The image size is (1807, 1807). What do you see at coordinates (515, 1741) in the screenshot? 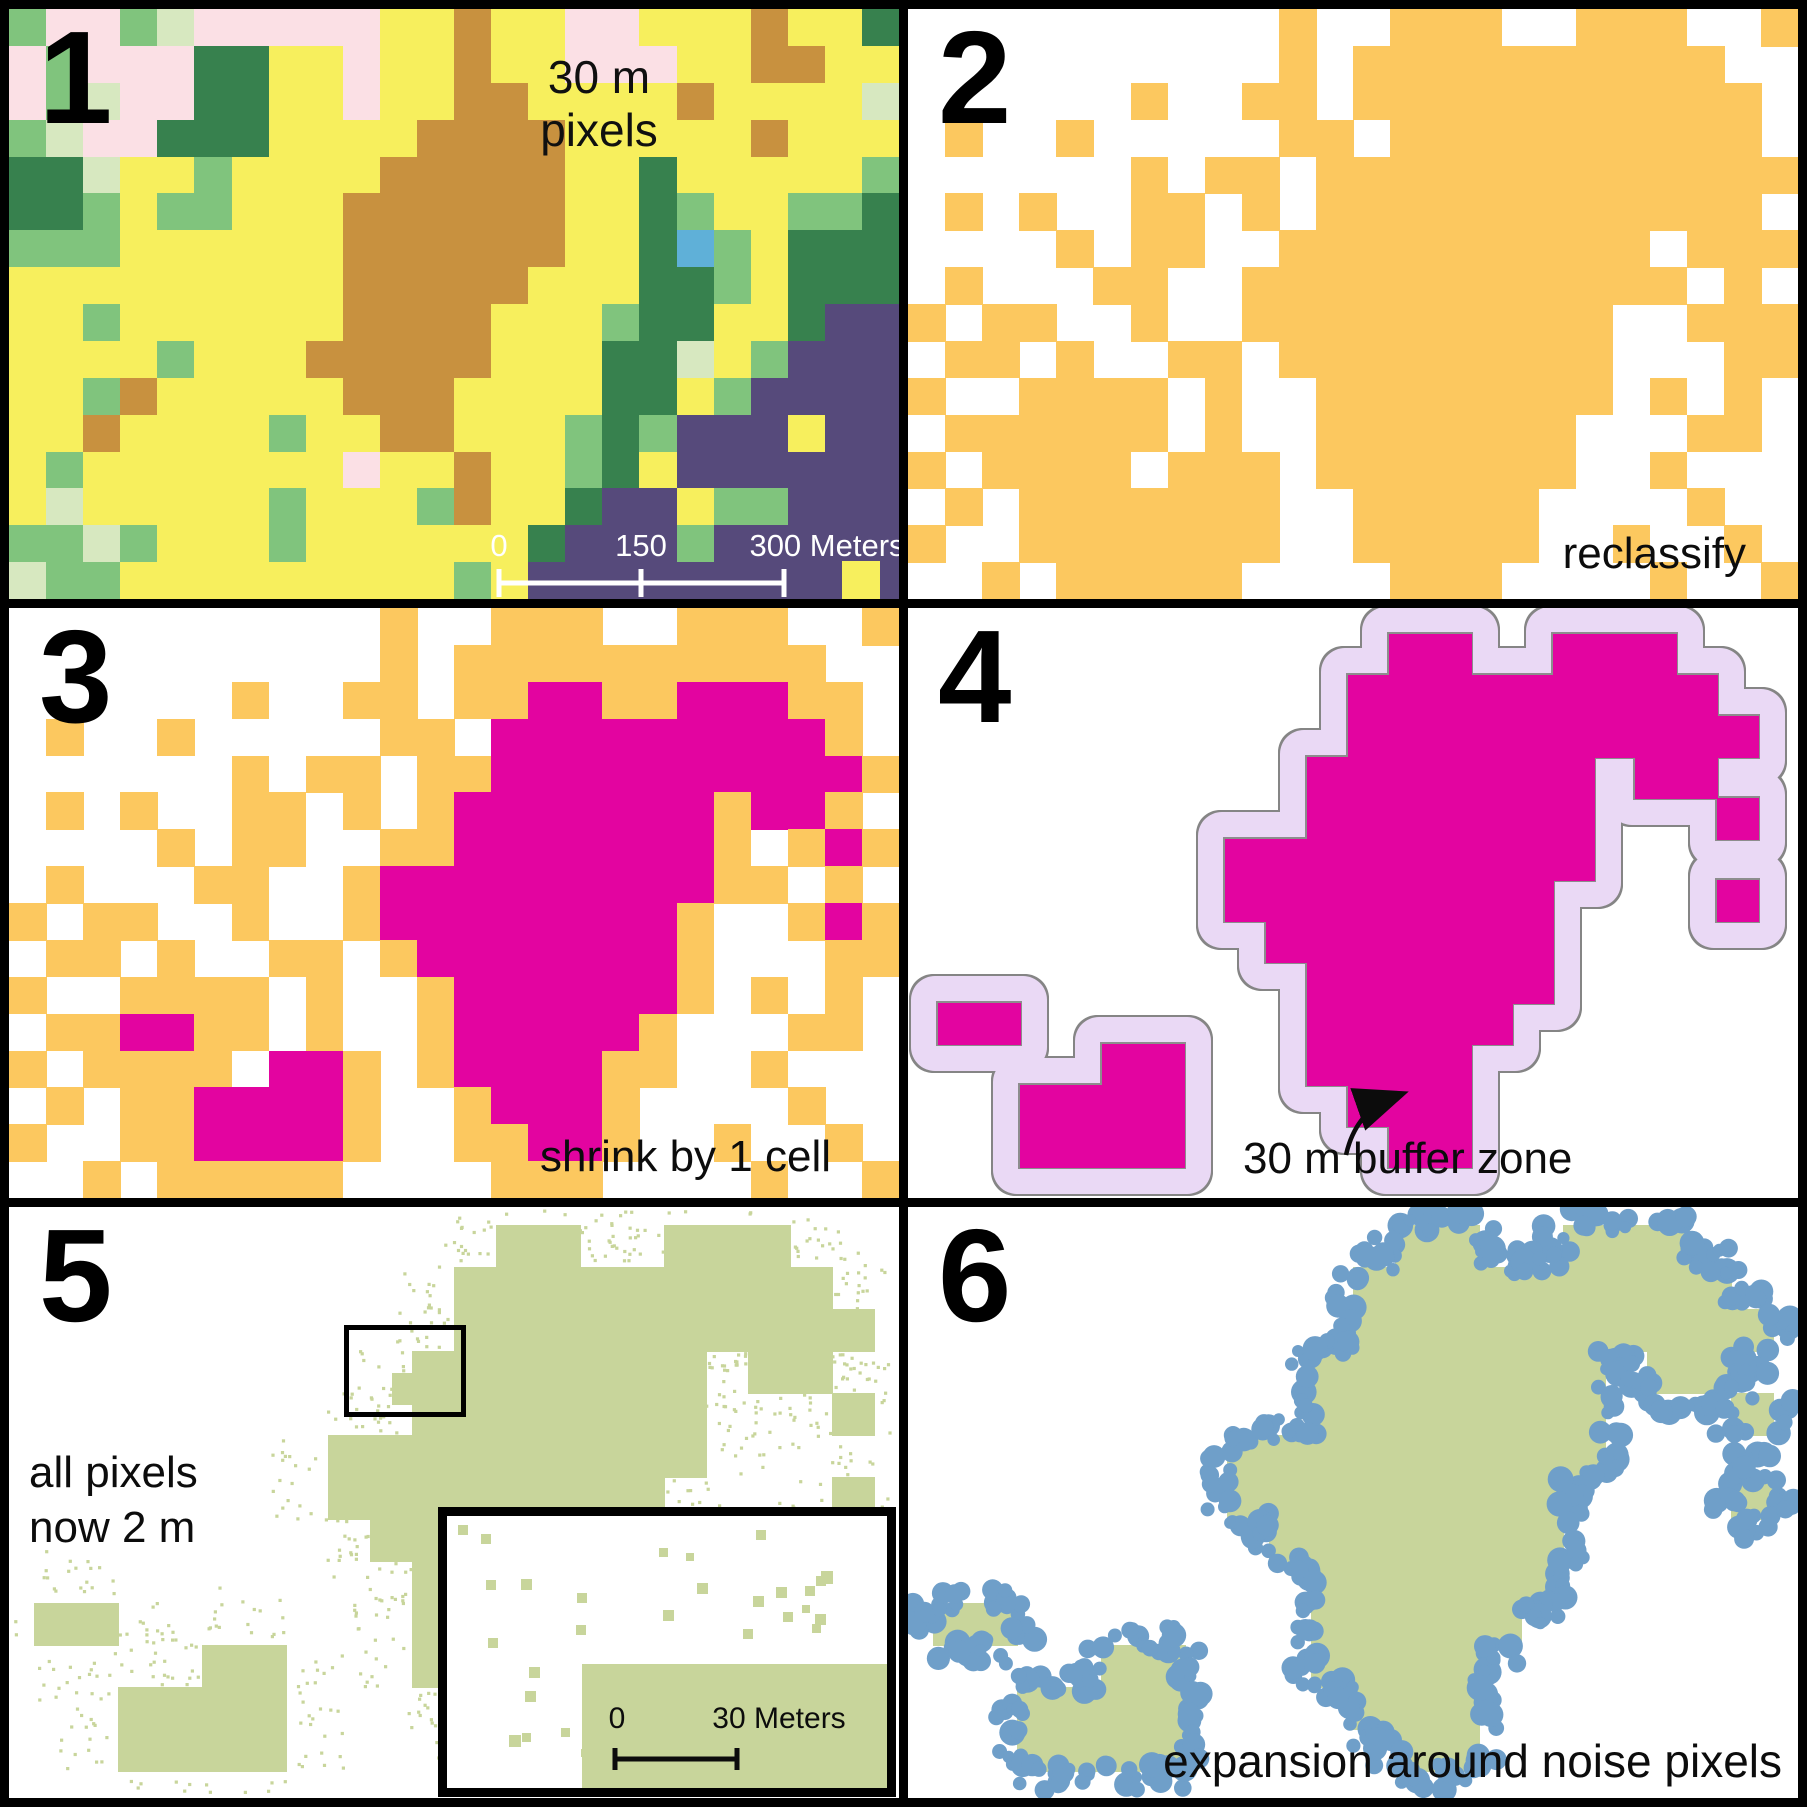
I see `inset-noise-square` at bounding box center [515, 1741].